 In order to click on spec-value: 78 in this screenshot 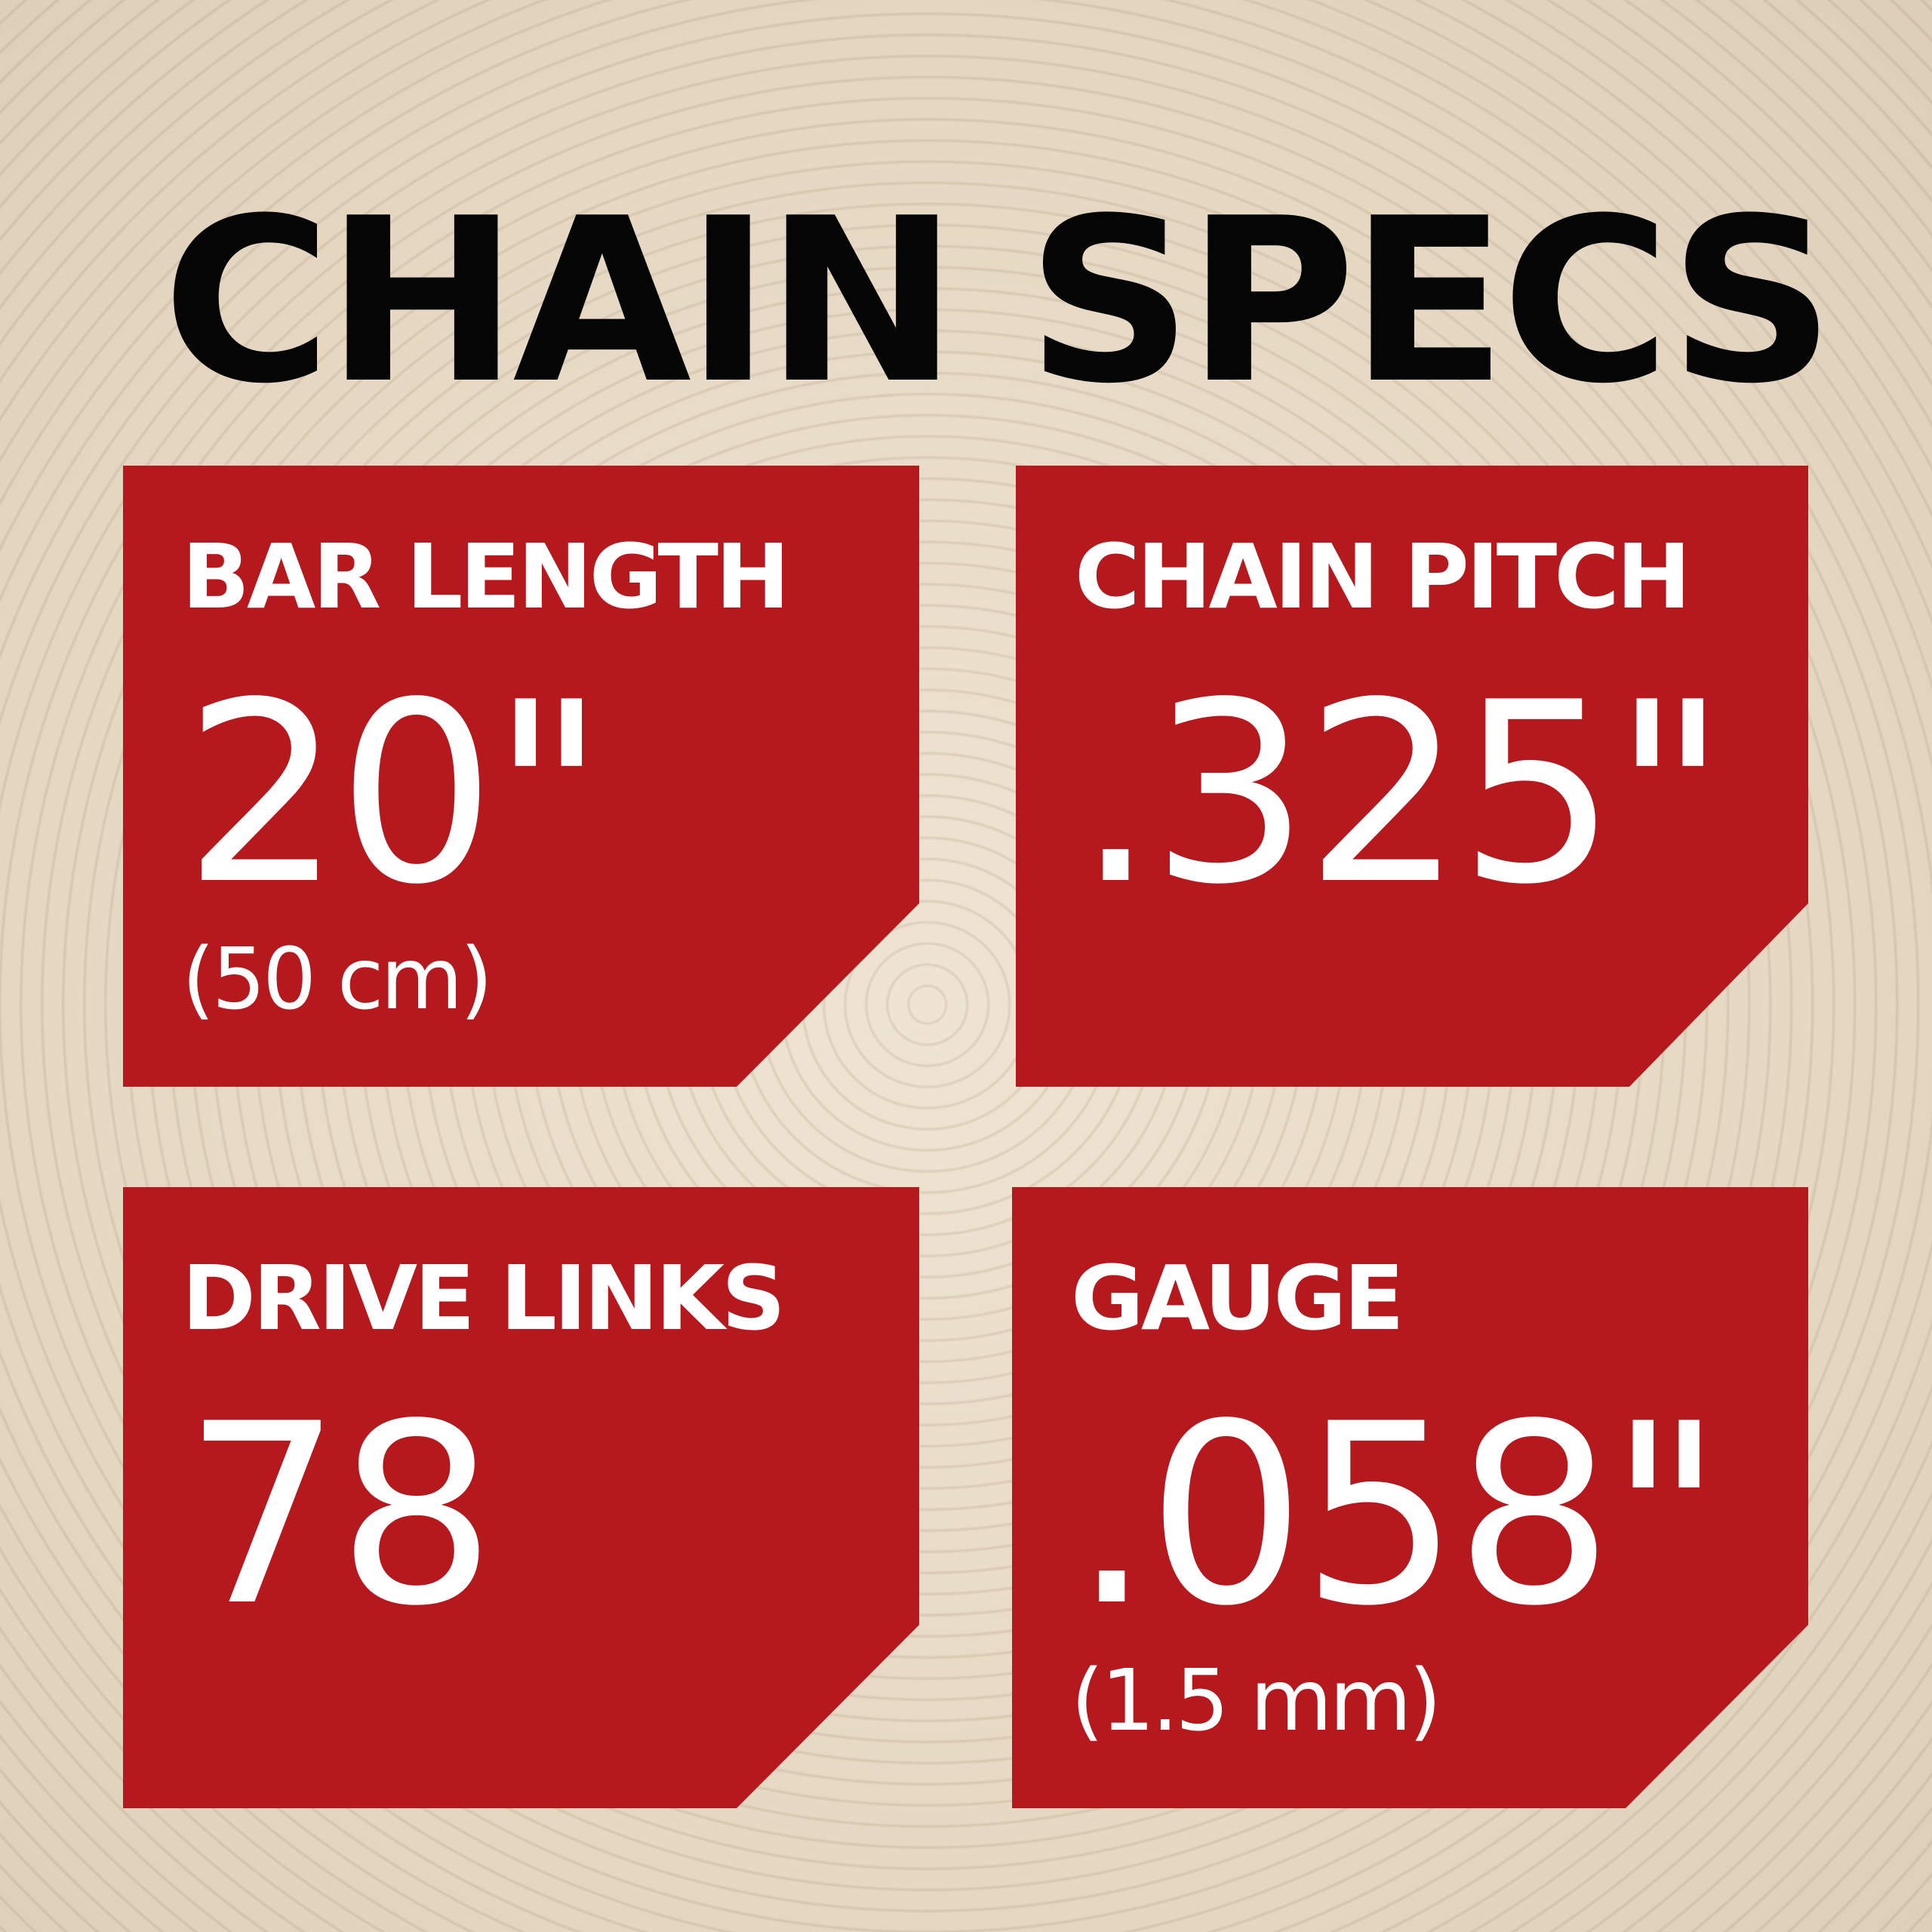, I will do `click(339, 1515)`.